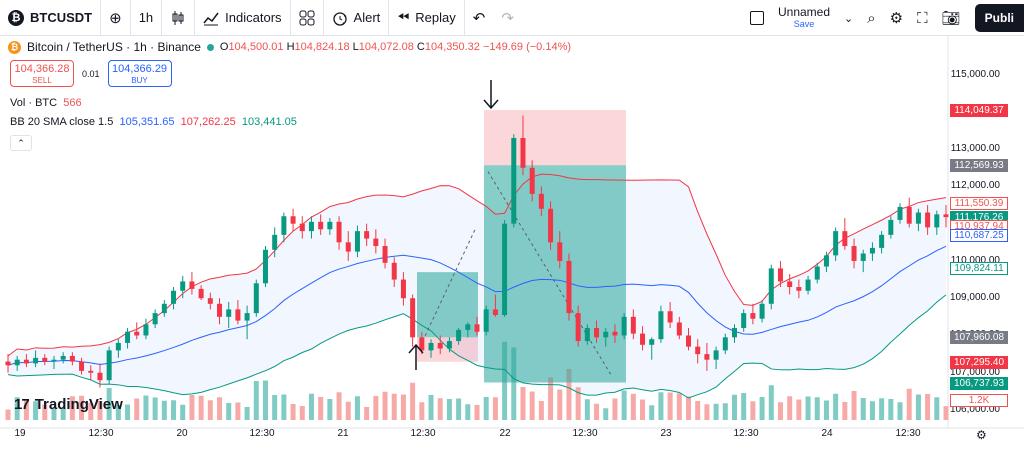 This screenshot has height=449, width=1024. What do you see at coordinates (16, 17) in the screenshot?
I see `bitcoin-logo-icon: ₿` at bounding box center [16, 17].